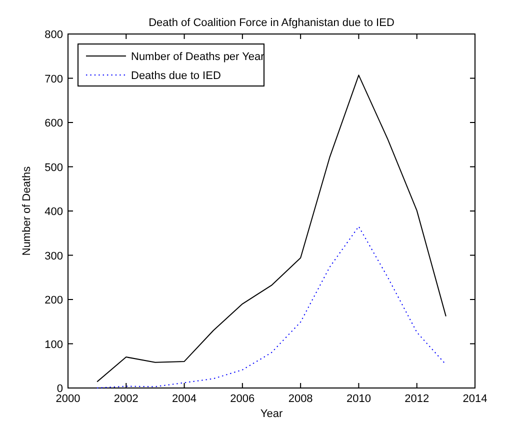 The height and width of the screenshot is (421, 520). What do you see at coordinates (53, 35) in the screenshot?
I see `y-tick-label: 800` at bounding box center [53, 35].